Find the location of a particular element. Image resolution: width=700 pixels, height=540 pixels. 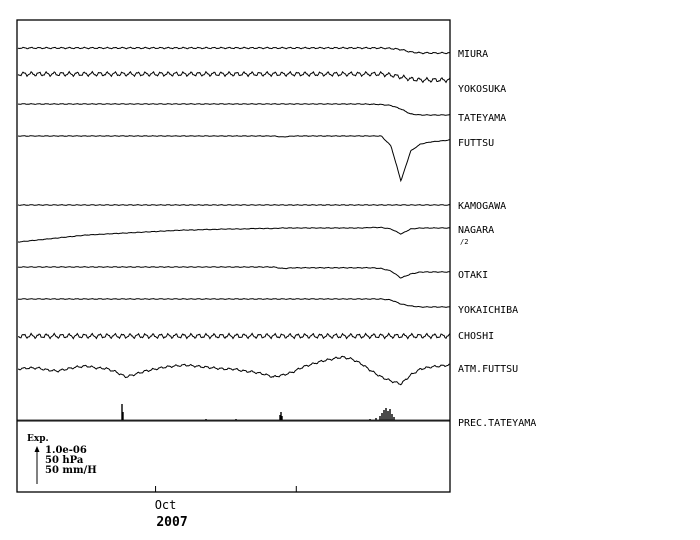

x-tick-label: Oct is located at coordinates (166, 505).